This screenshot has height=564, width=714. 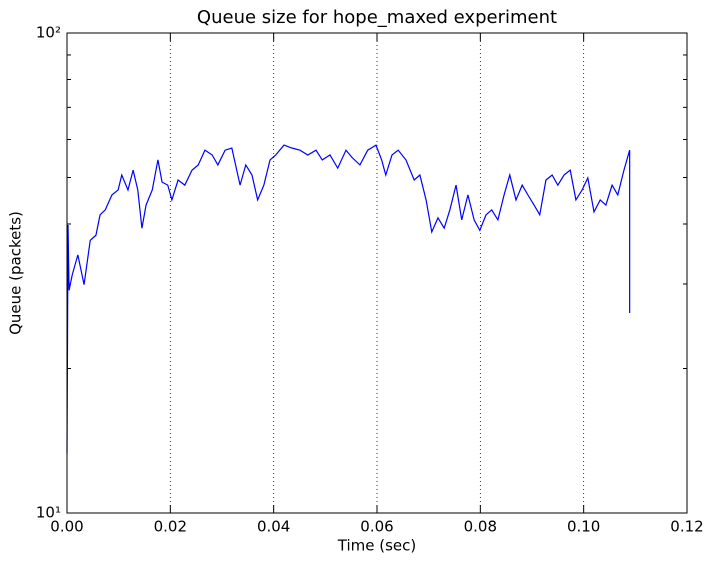 I want to click on x-tick-label: 0.12, so click(x=686, y=527).